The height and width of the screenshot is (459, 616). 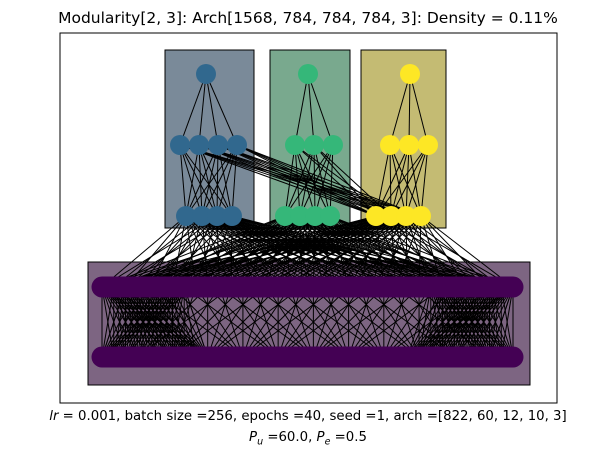 What do you see at coordinates (253, 437) in the screenshot?
I see `pu-symbol: P` at bounding box center [253, 437].